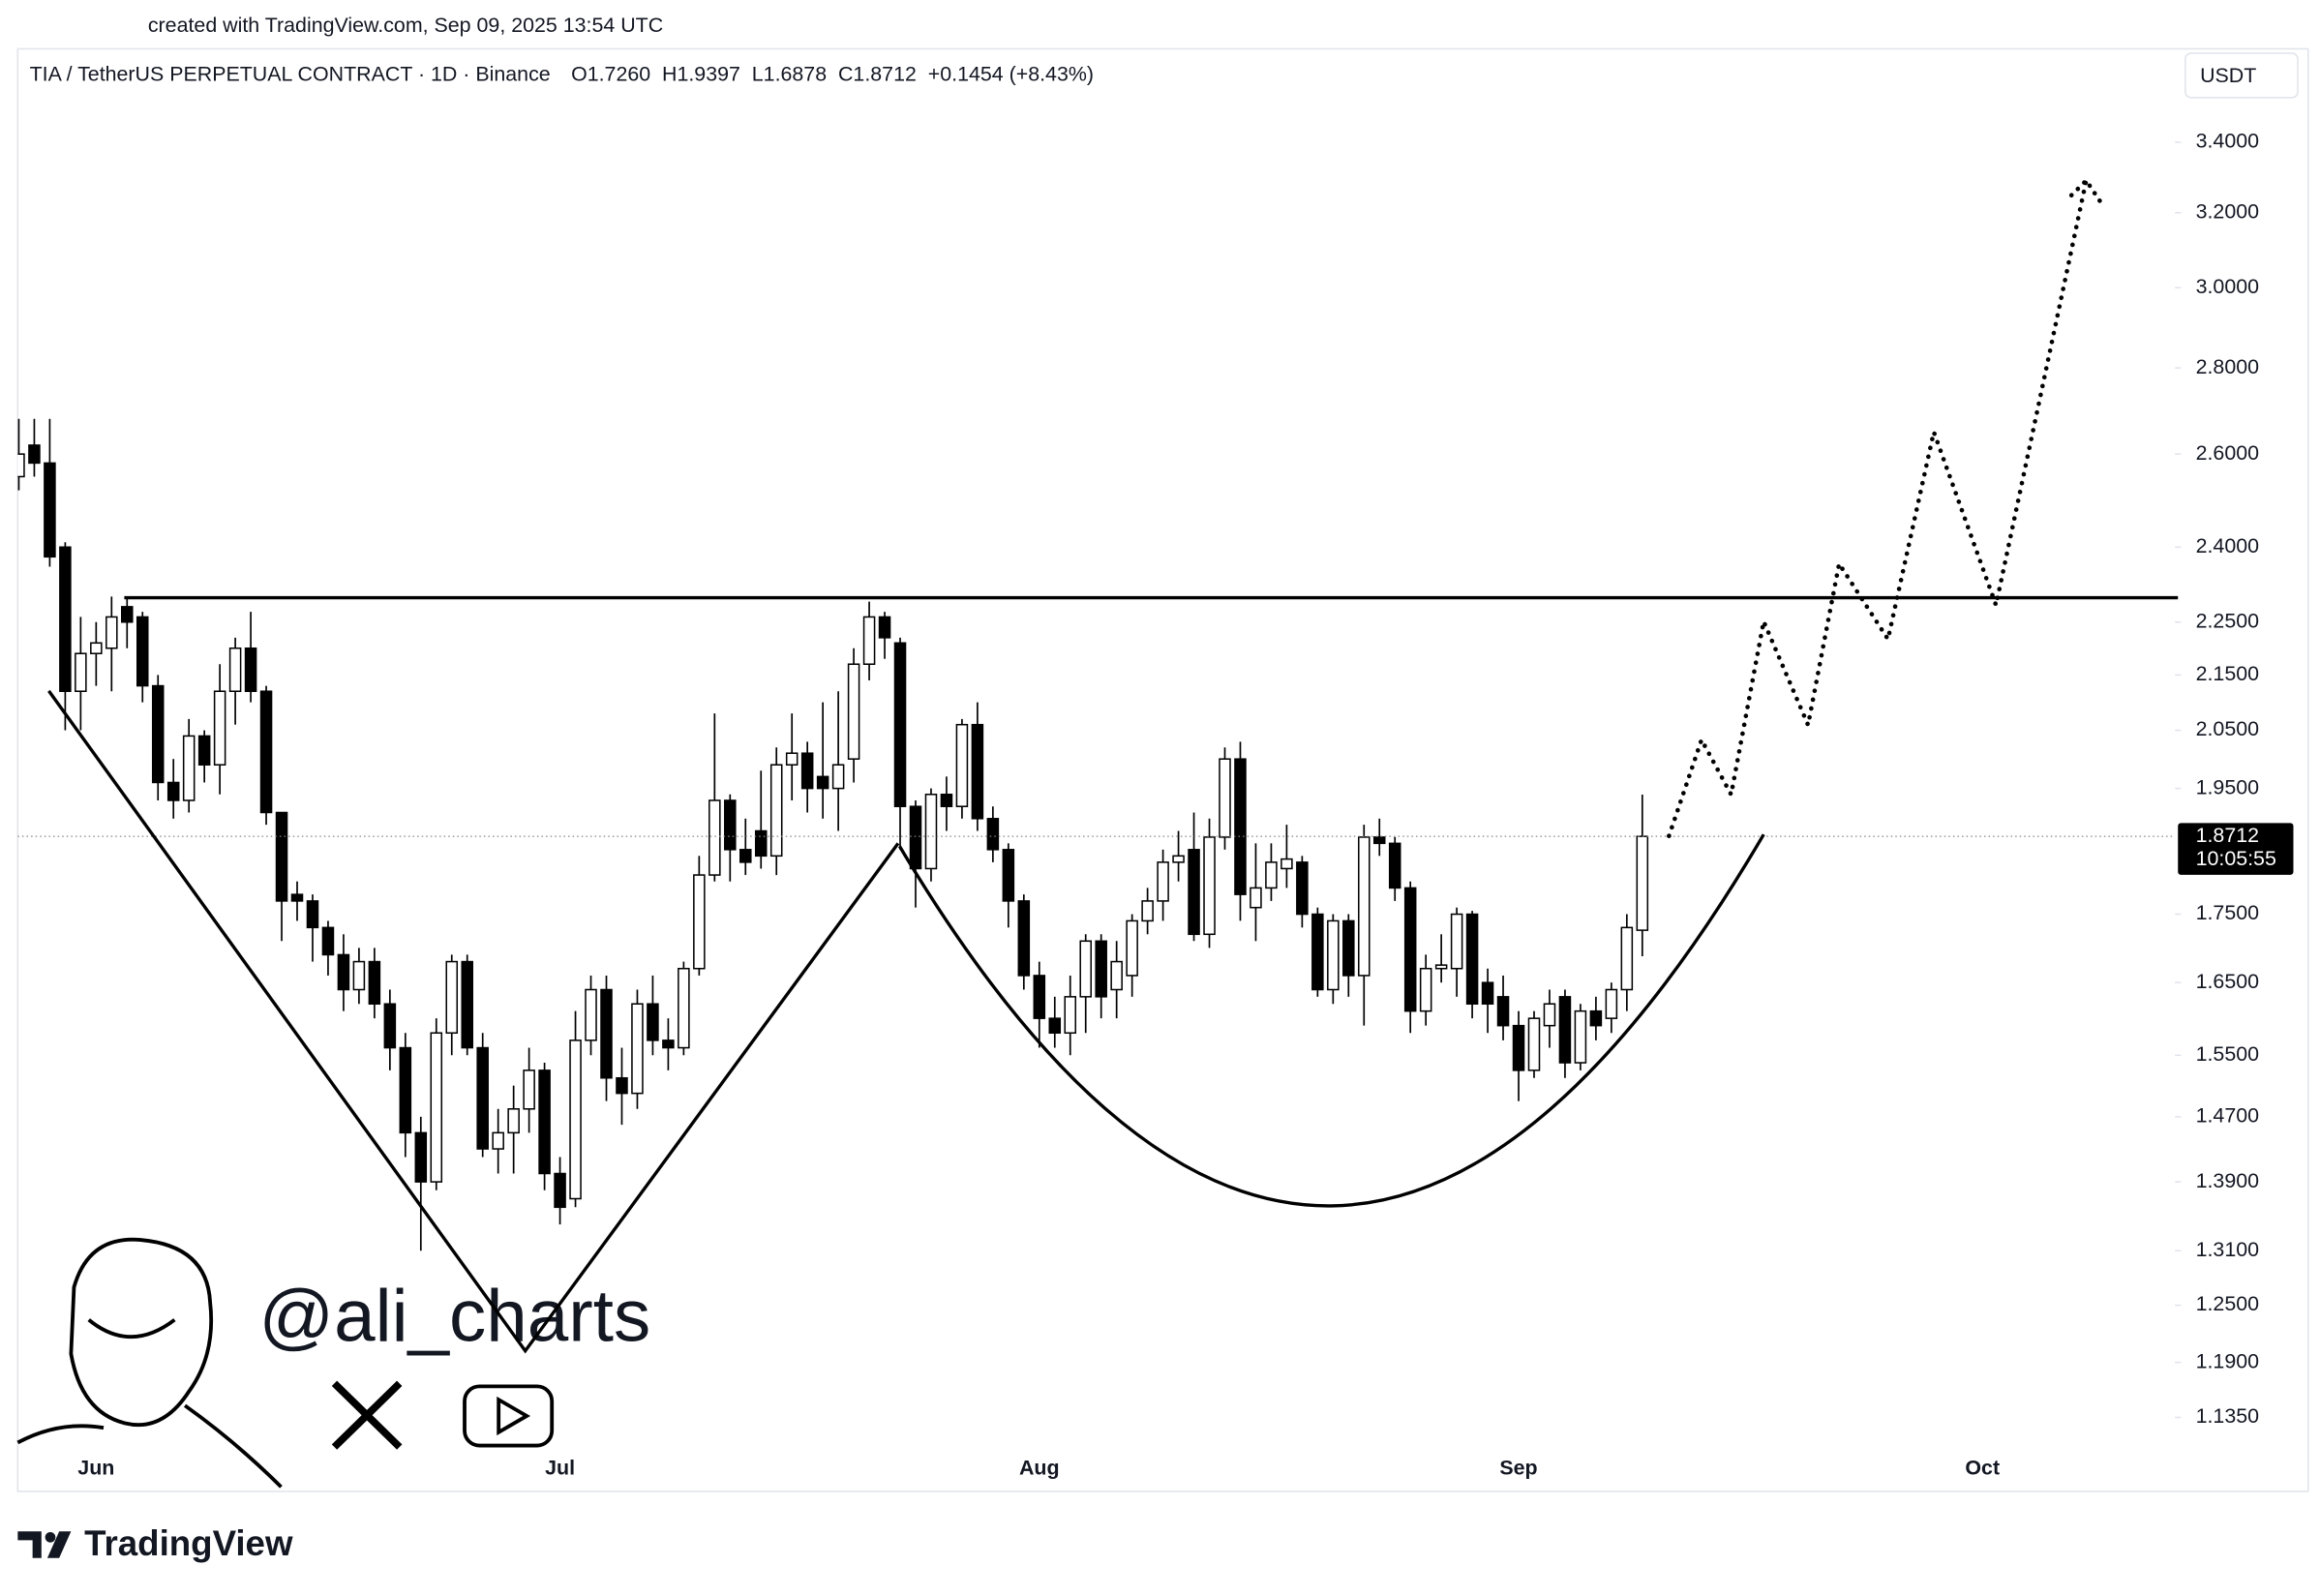 The image size is (2320, 1596). I want to click on x-tick-label: Jul, so click(560, 1468).